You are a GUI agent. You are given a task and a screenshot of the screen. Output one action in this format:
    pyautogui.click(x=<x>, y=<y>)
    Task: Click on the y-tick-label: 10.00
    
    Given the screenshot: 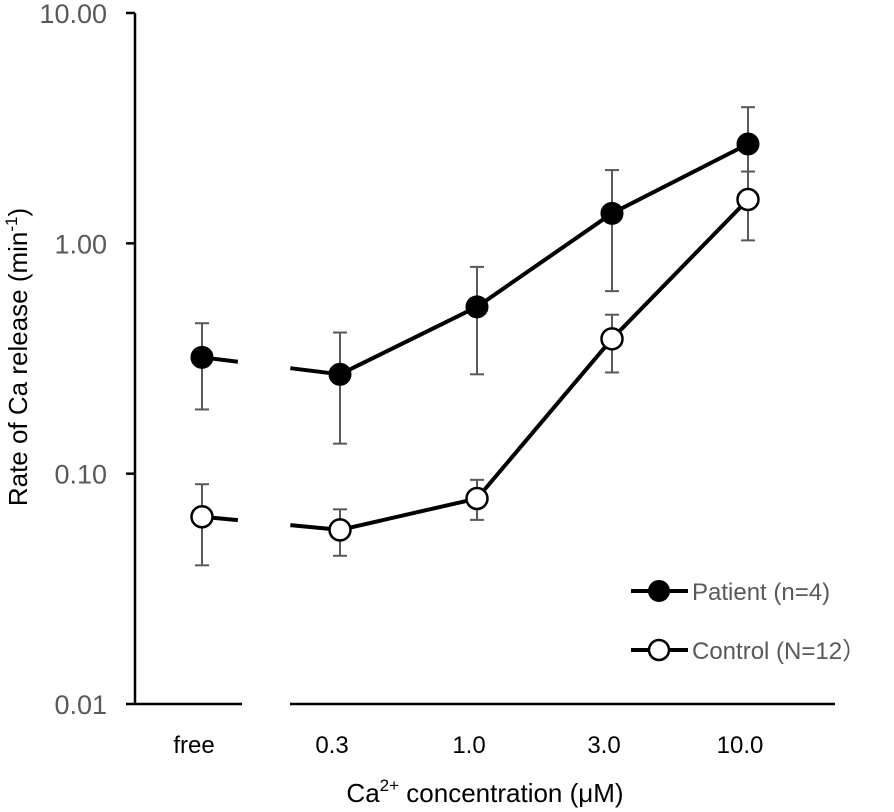 What is the action you would take?
    pyautogui.click(x=73, y=14)
    